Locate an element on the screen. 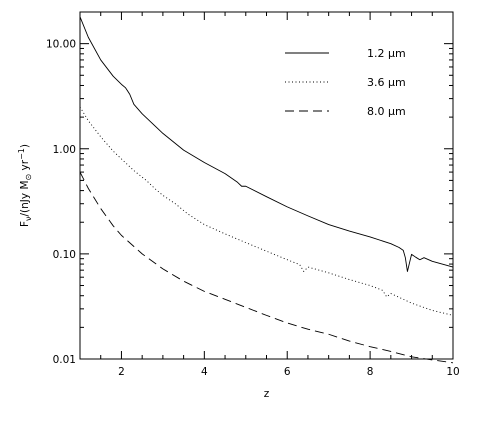 This screenshot has height=436, width=491. y-tick-label: 1.00 is located at coordinates (64, 150).